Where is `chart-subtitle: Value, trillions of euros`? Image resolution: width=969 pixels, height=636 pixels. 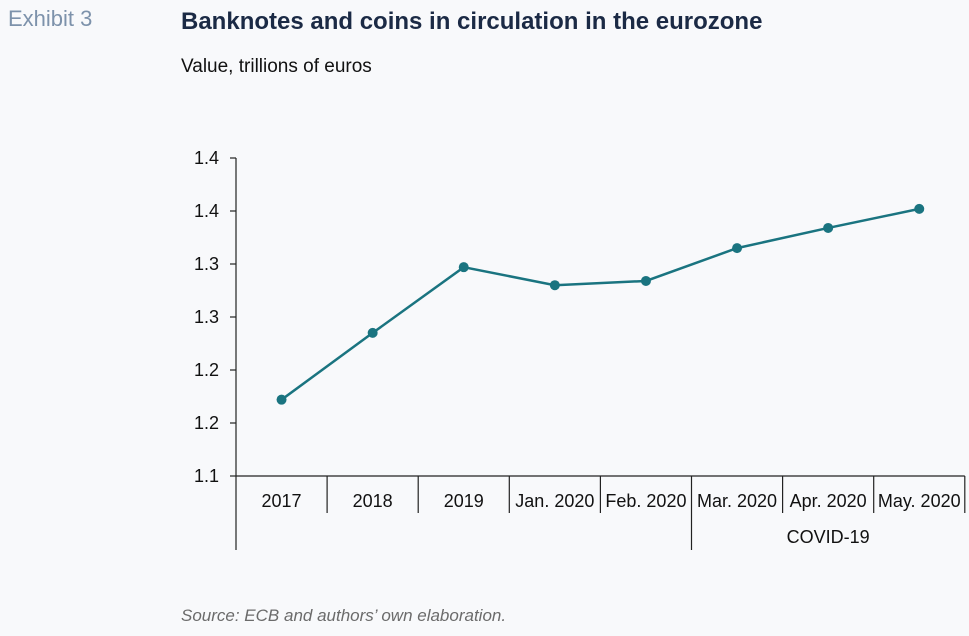 chart-subtitle: Value, trillions of euros is located at coordinates (276, 66).